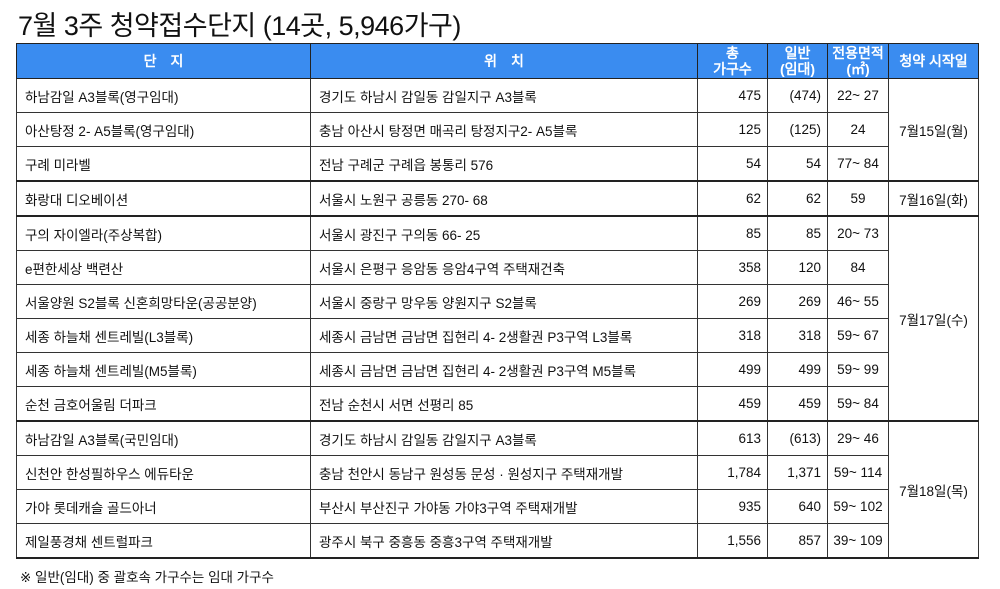  I want to click on total-households-cell: 85, so click(732, 233).